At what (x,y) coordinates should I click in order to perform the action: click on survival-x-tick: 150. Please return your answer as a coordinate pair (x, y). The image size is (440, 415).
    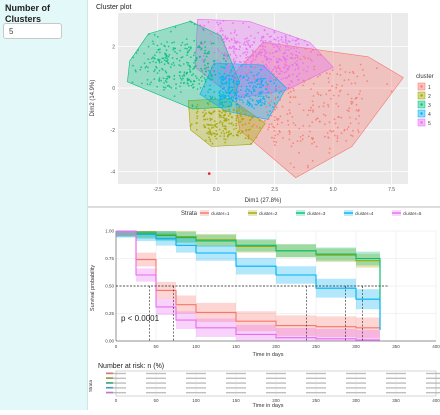
    Looking at the image, I should click on (236, 346).